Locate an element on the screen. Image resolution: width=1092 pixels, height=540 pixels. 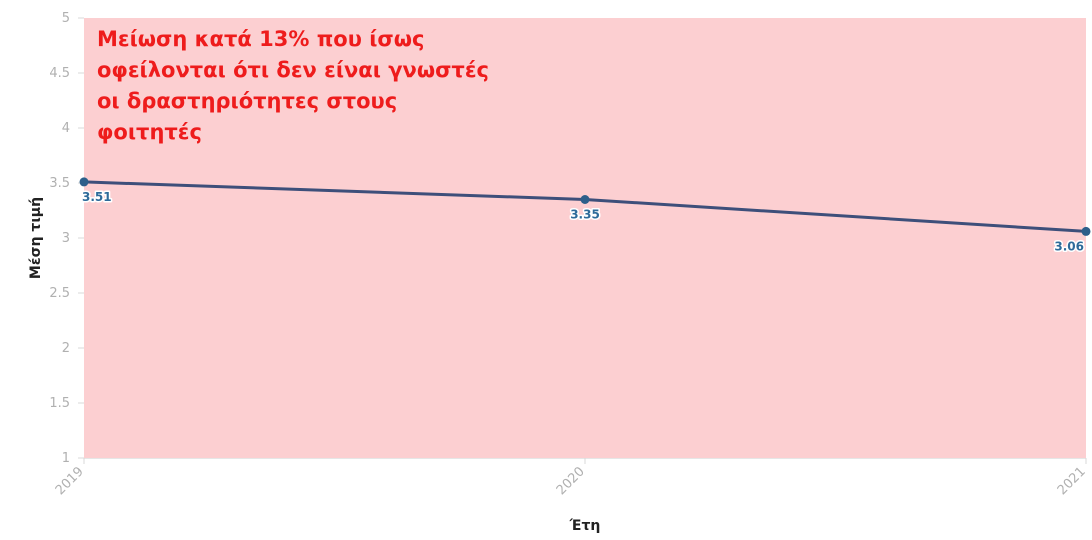
x-axis-title: Έτη is located at coordinates (585, 526).